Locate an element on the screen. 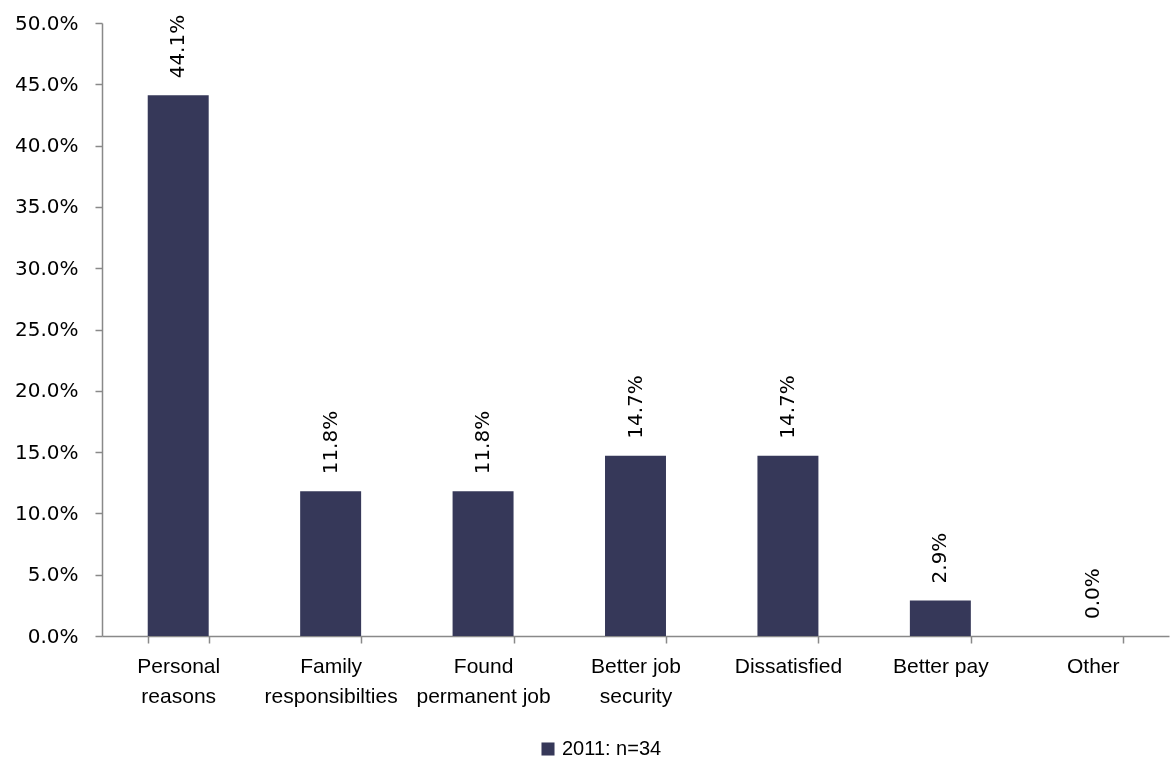 This screenshot has height=761, width=1171. data-label: 2.9% is located at coordinates (939, 558).